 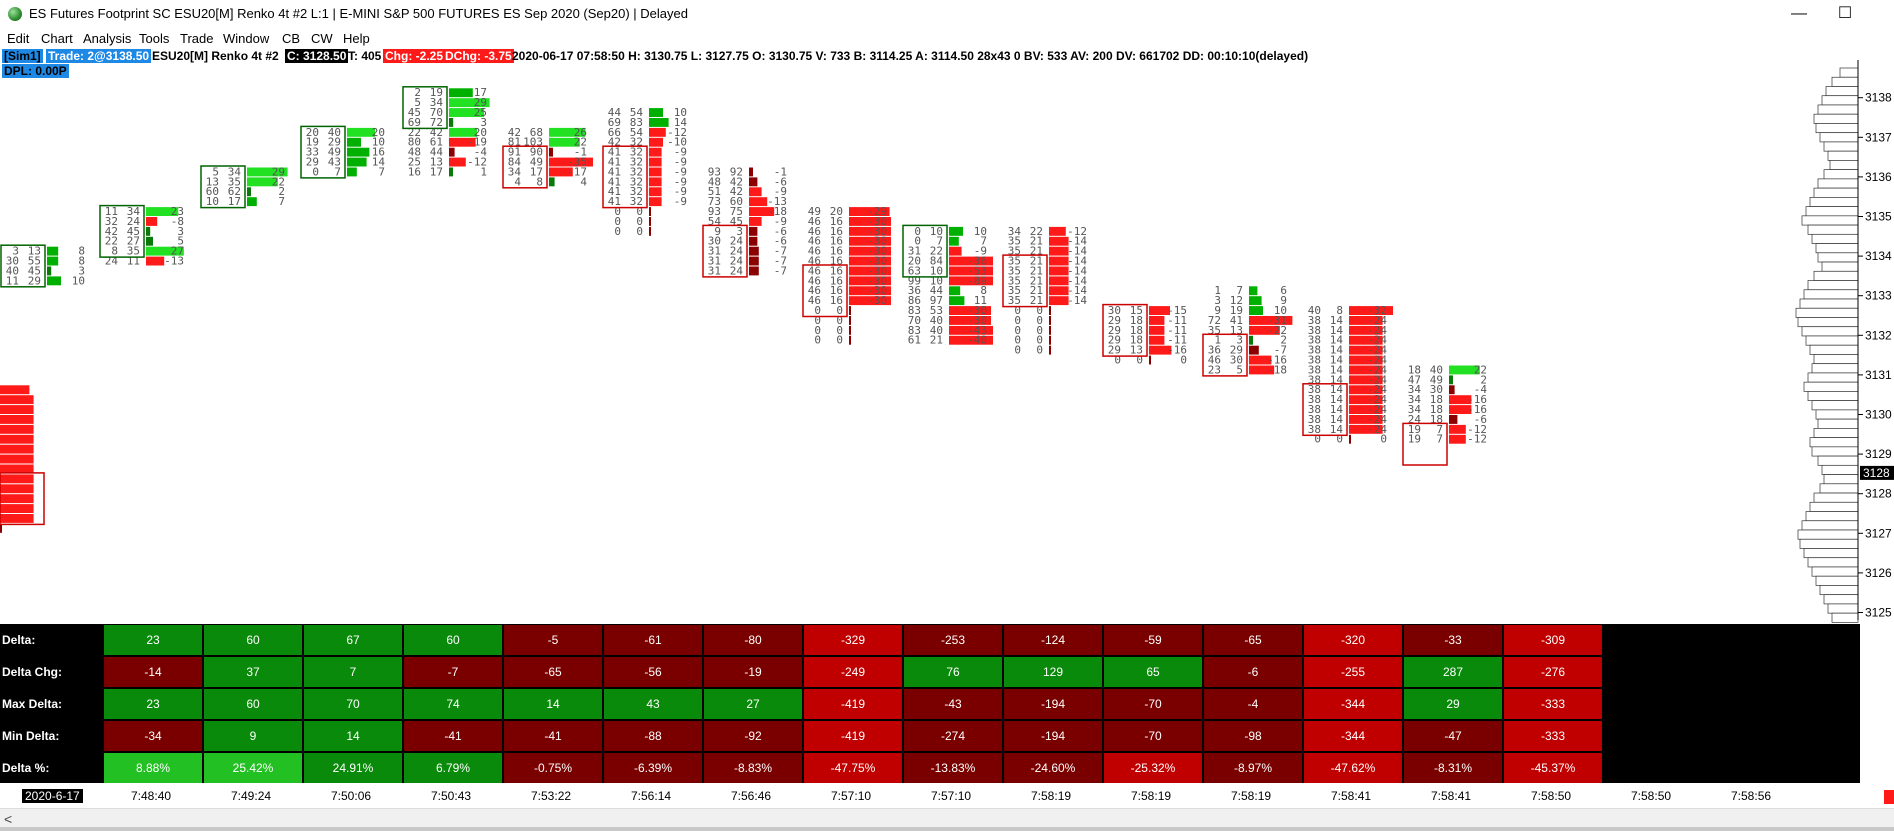 I want to click on ask-volume: 0, so click(x=1039, y=350).